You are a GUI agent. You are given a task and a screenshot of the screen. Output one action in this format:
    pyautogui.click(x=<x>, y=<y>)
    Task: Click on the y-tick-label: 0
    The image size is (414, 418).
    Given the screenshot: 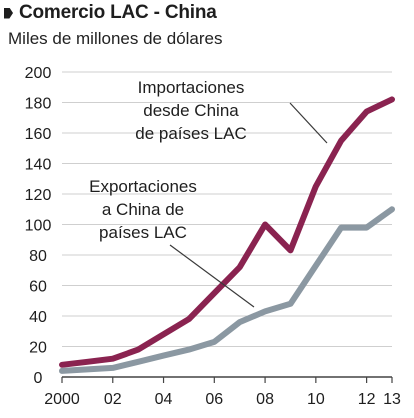 What is the action you would take?
    pyautogui.click(x=38, y=378)
    